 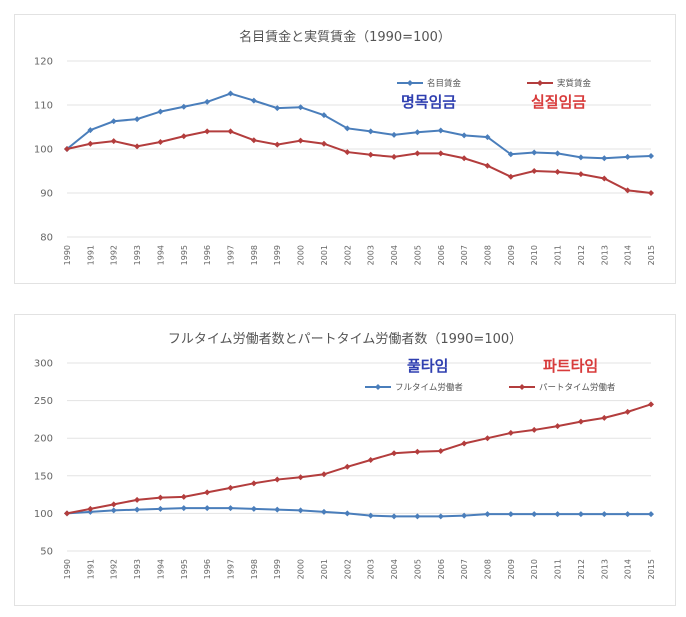 I want to click on x-tick-label: 2006, so click(x=441, y=569).